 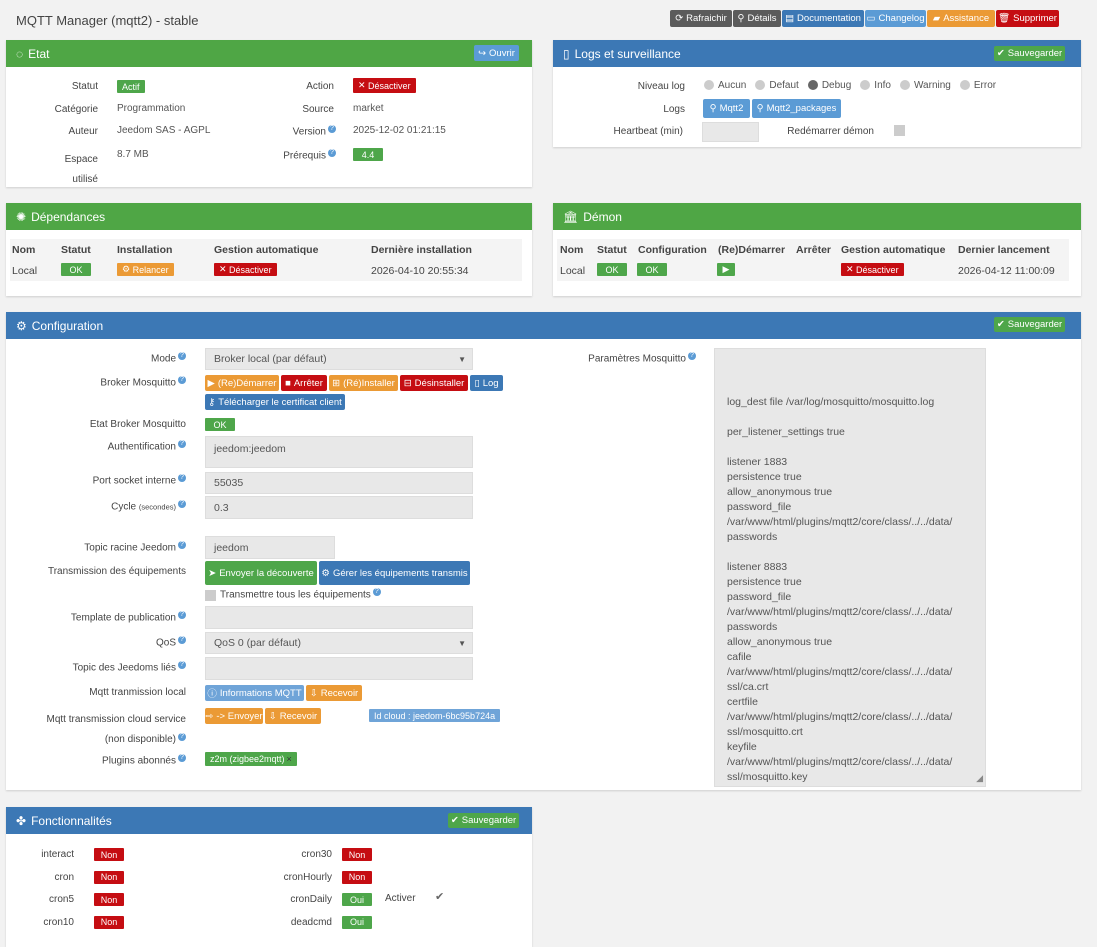 I want to click on fonctionnalites-header: ✤ Fonctionnalités, so click(x=269, y=820).